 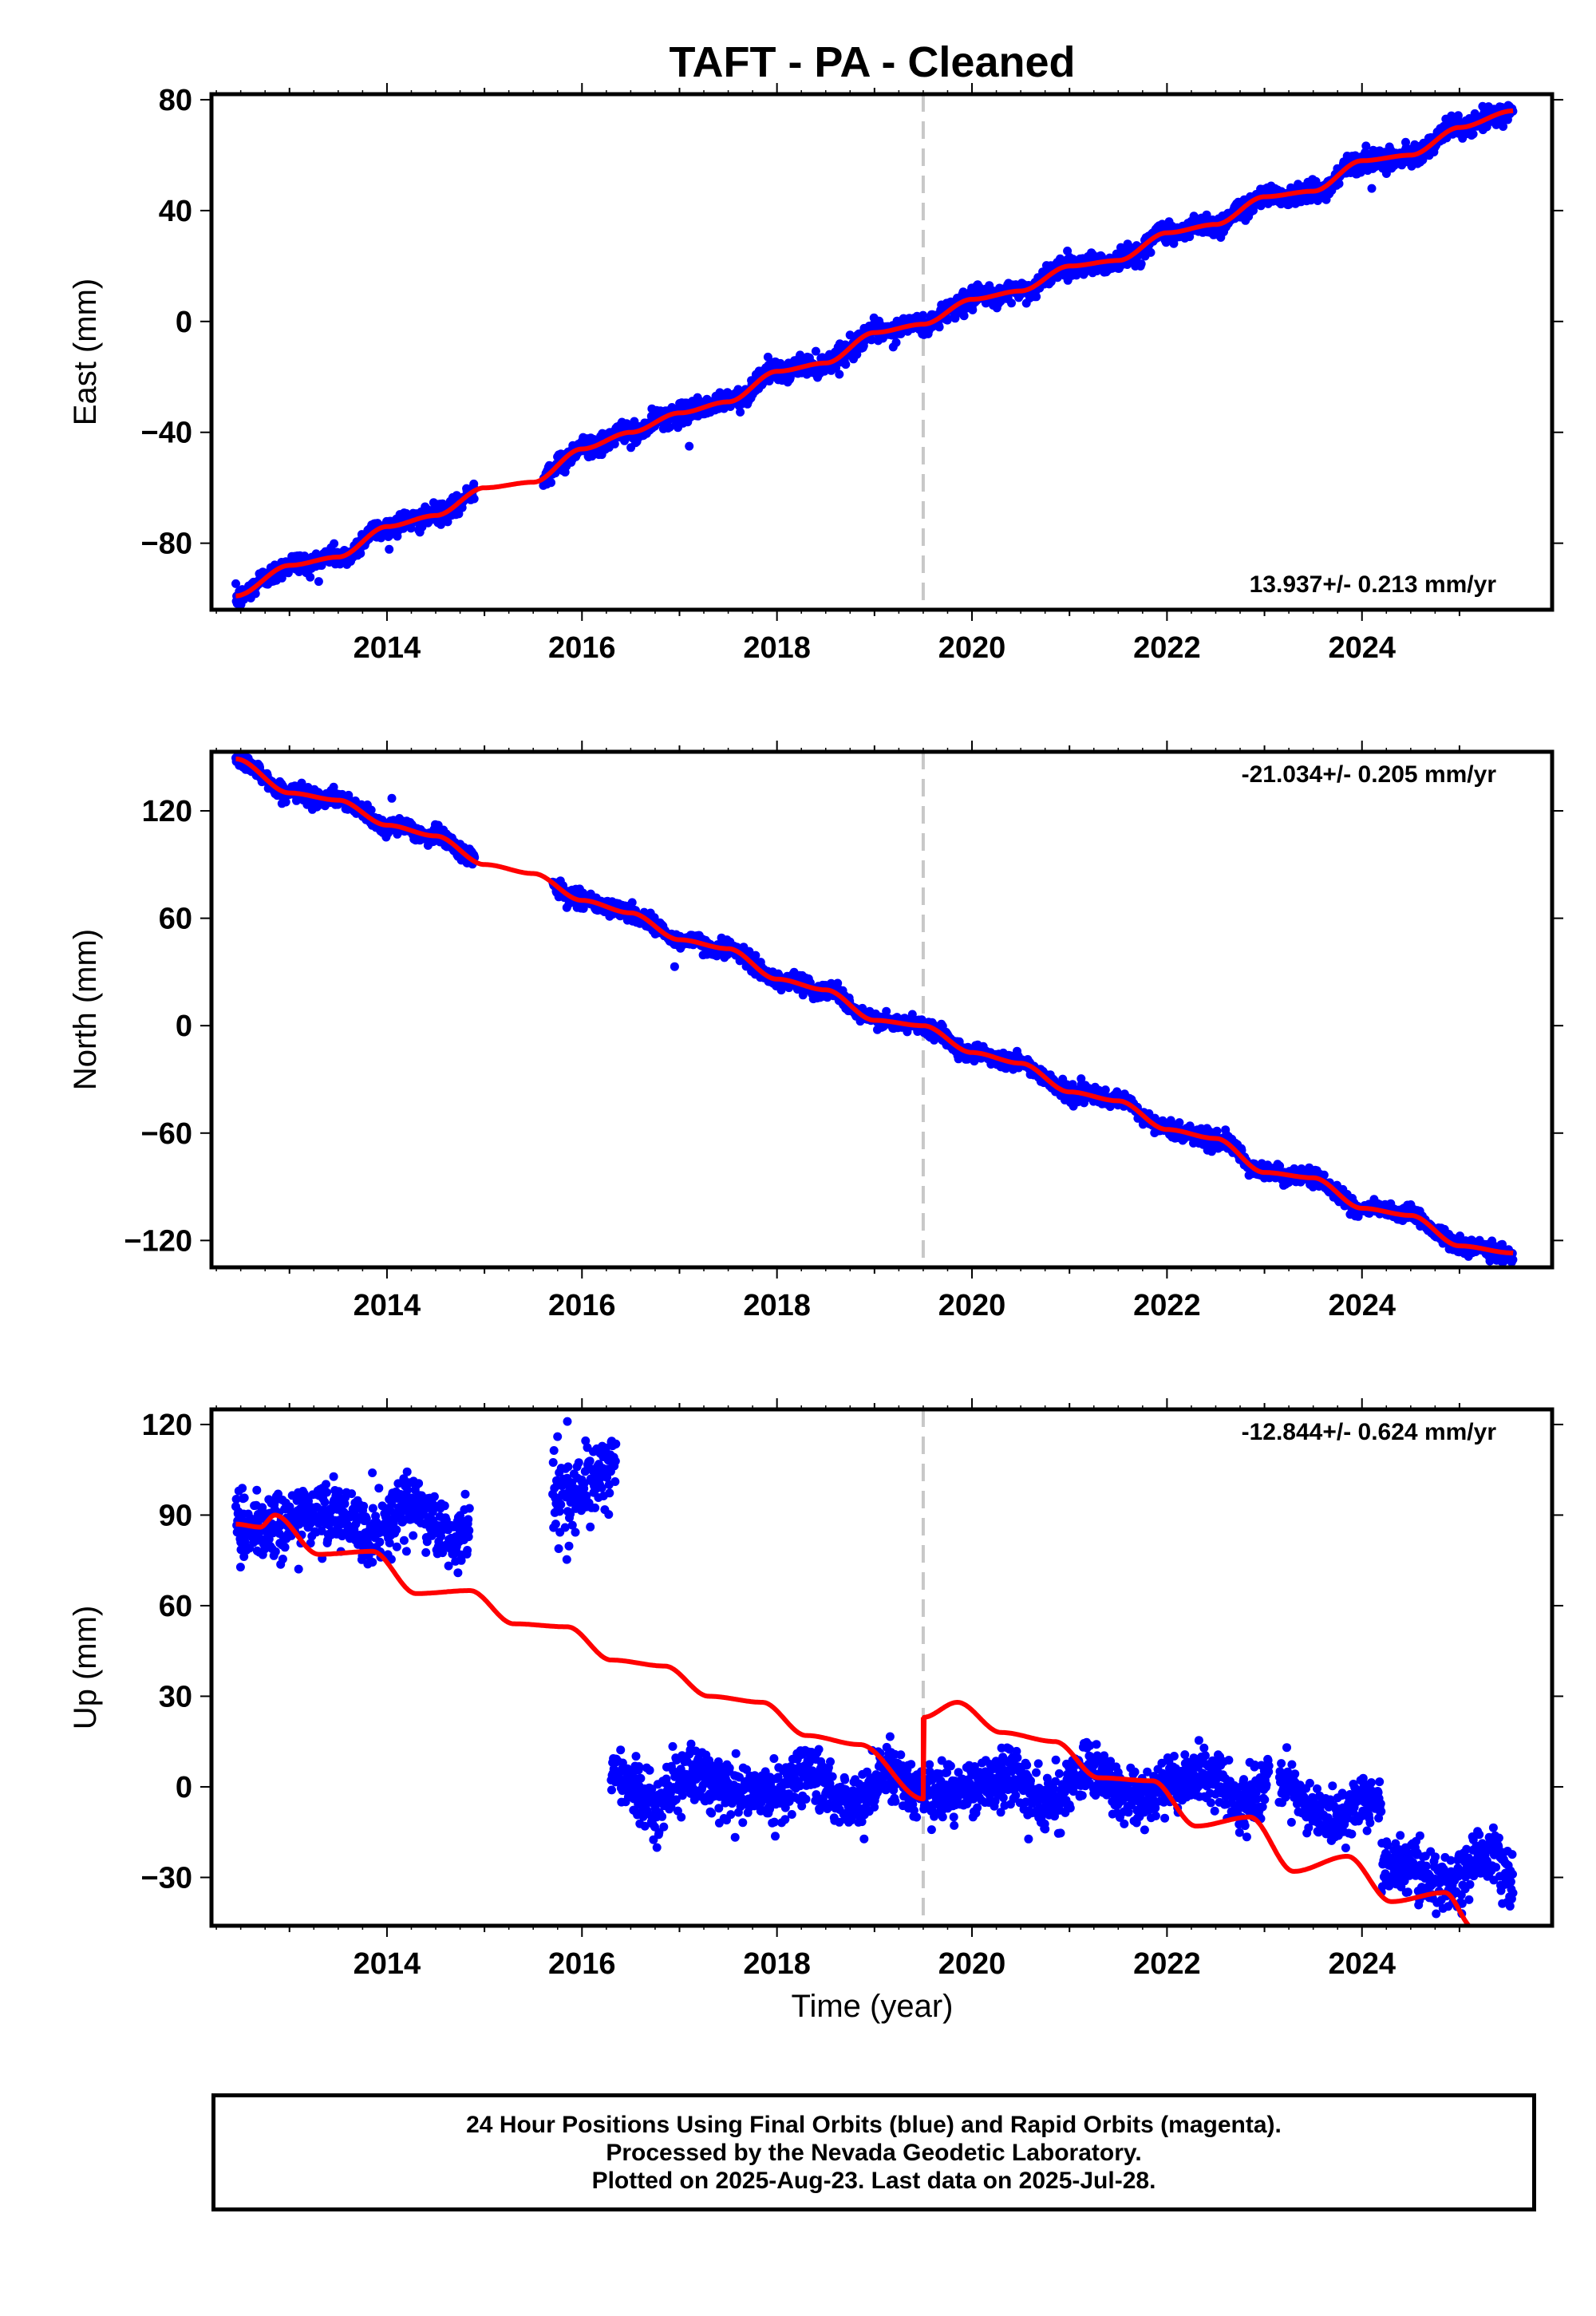 What do you see at coordinates (85, 352) in the screenshot?
I see `east-y-axis-label: East (mm)` at bounding box center [85, 352].